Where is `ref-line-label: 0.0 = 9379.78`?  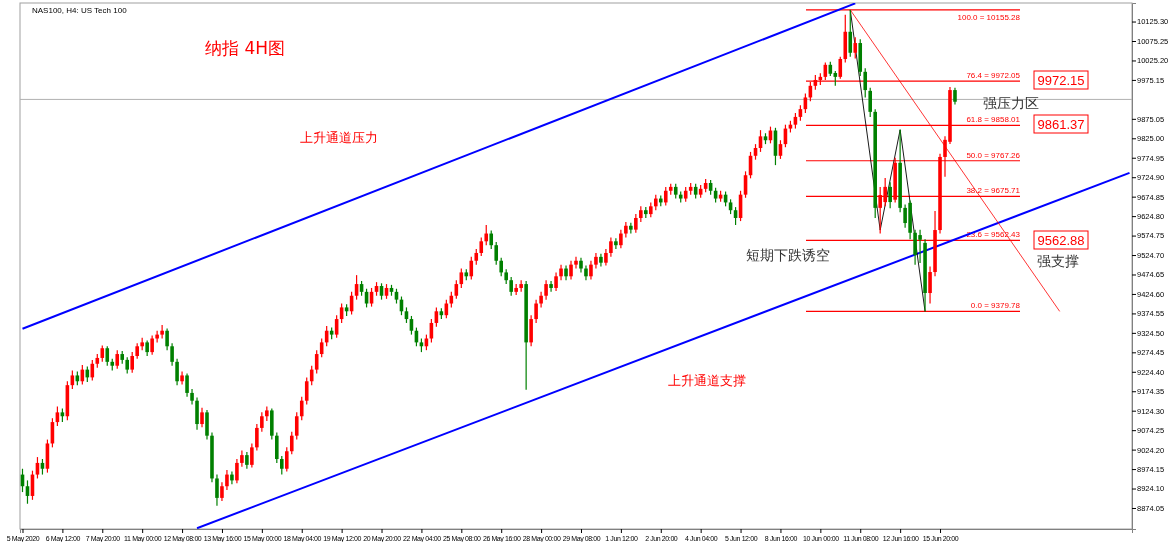
ref-line-label: 0.0 = 9379.78 is located at coordinates (995, 306).